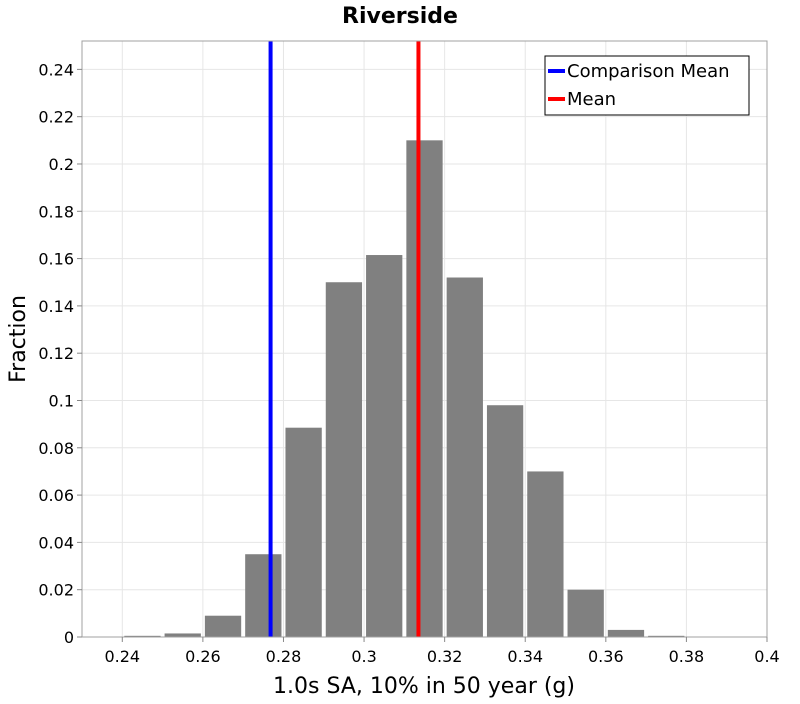  What do you see at coordinates (284, 656) in the screenshot?
I see `x-tick-label: 0.28` at bounding box center [284, 656].